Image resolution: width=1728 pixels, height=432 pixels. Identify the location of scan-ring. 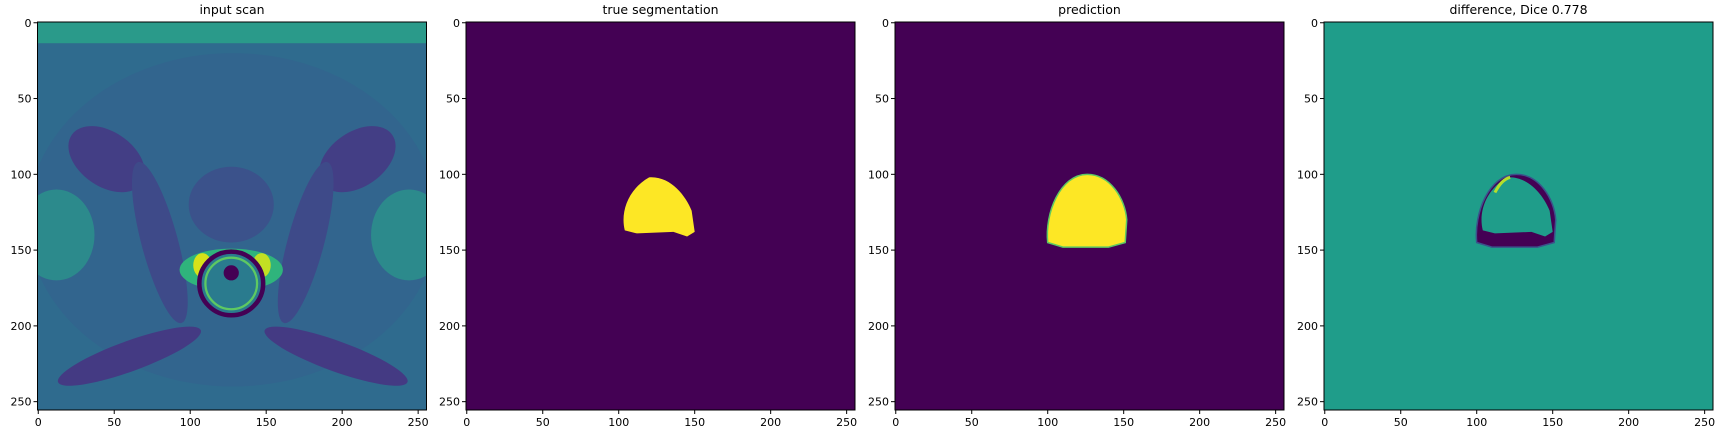
(231, 283).